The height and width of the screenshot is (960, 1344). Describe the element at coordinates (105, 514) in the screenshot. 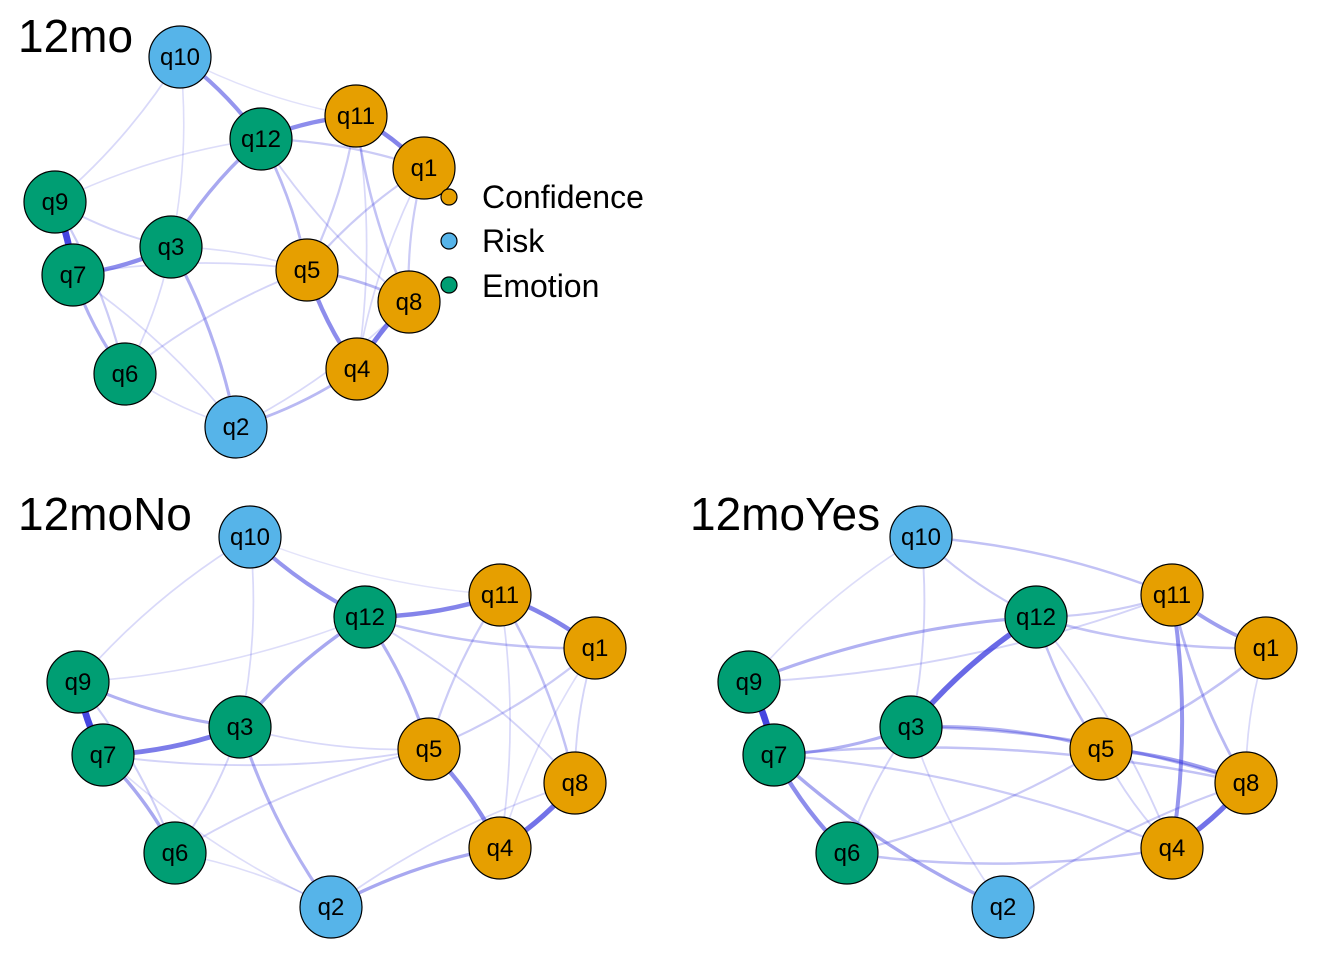

I see `panel-title: 12moNo` at that location.